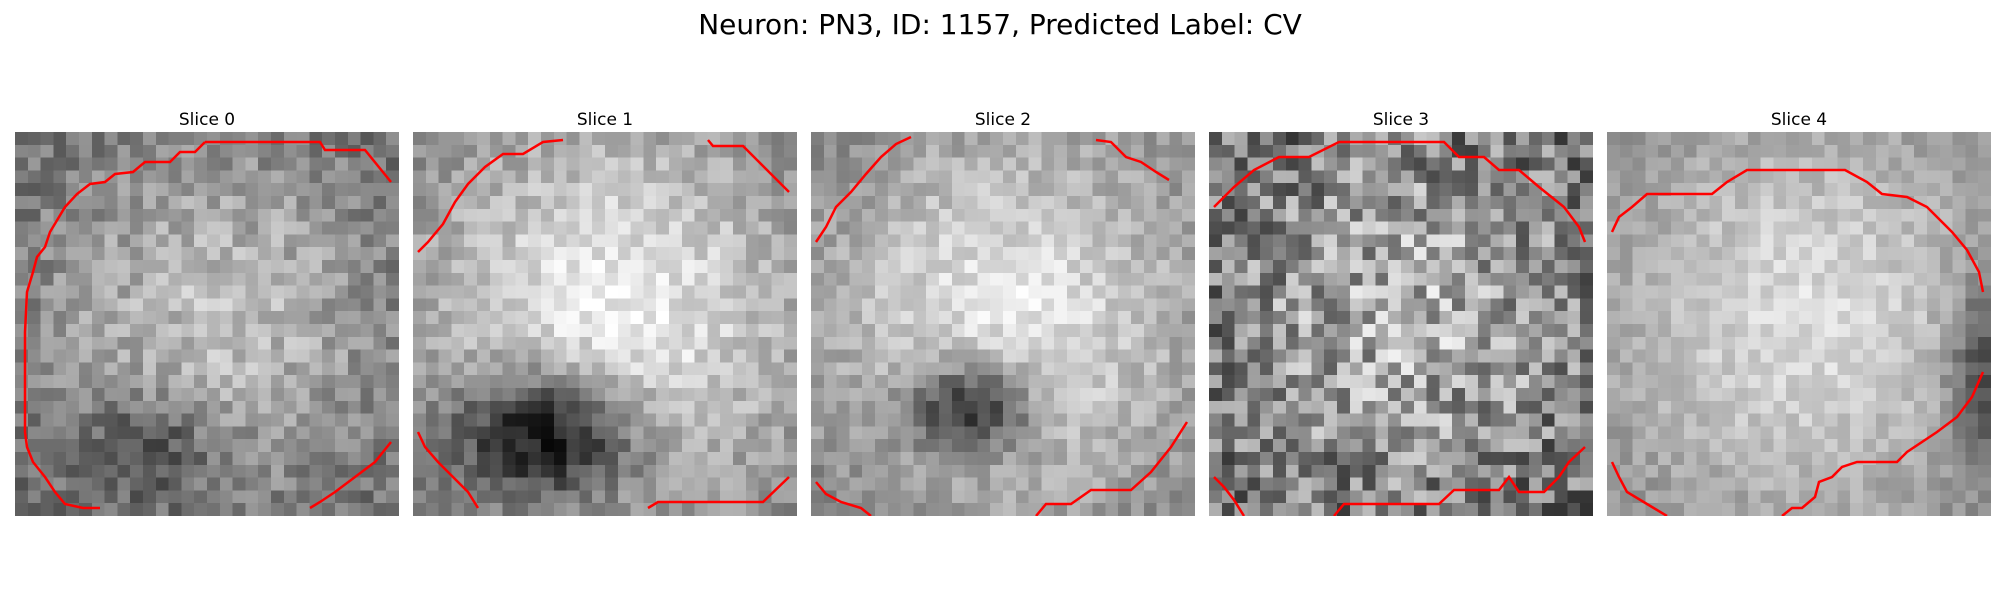 Image resolution: width=2000 pixels, height=600 pixels. Describe the element at coordinates (207, 120) in the screenshot. I see `slice-title: Slice 0` at that location.